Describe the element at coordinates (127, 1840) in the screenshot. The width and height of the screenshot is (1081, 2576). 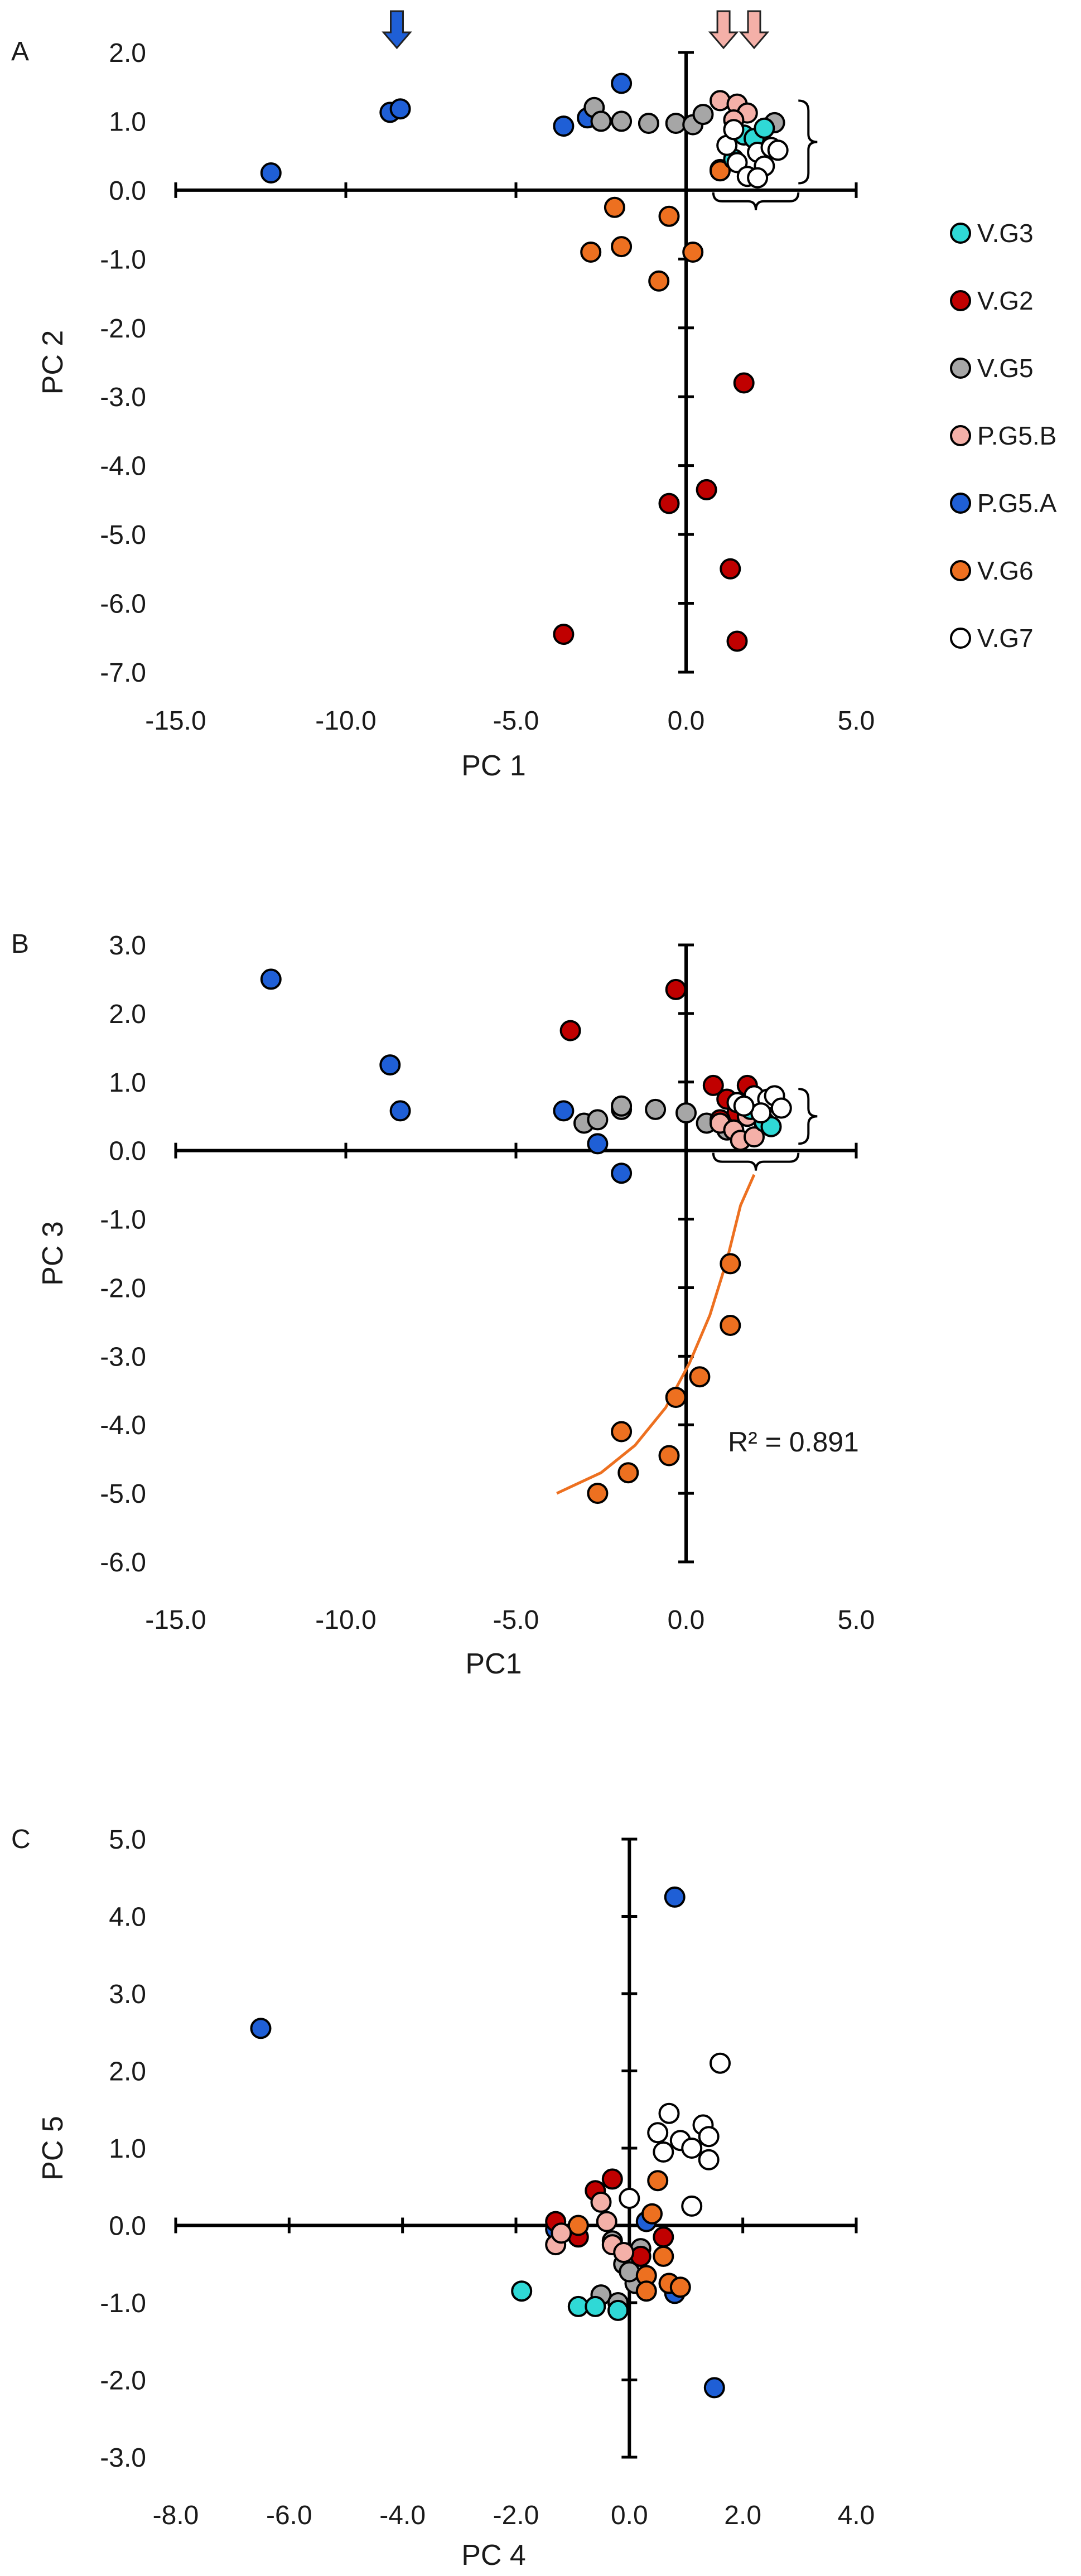
I see `y-tick-label: 5.0` at that location.